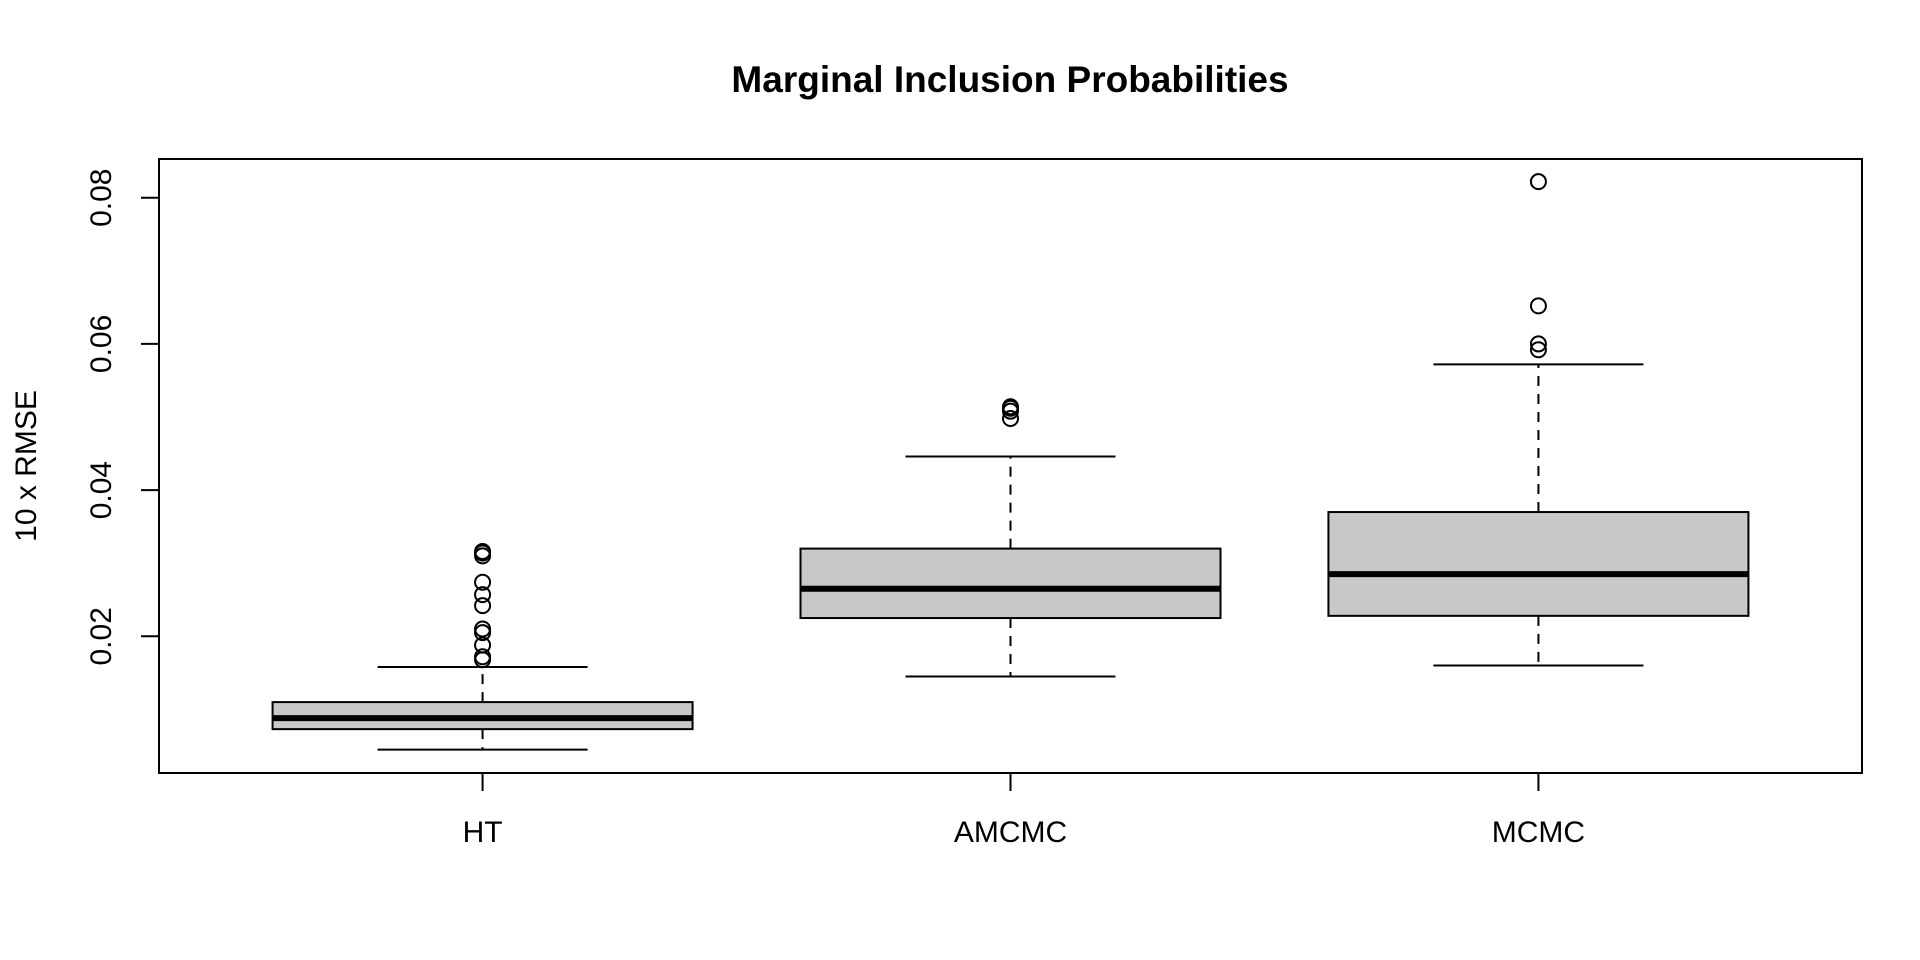  What do you see at coordinates (1010, 832) in the screenshot?
I see `x-tick-label: AMCMC` at bounding box center [1010, 832].